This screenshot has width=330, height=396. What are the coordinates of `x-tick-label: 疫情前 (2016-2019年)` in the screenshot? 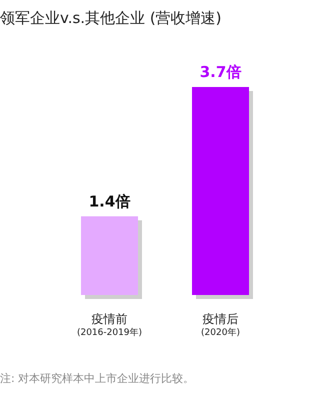 It's located at (109, 325).